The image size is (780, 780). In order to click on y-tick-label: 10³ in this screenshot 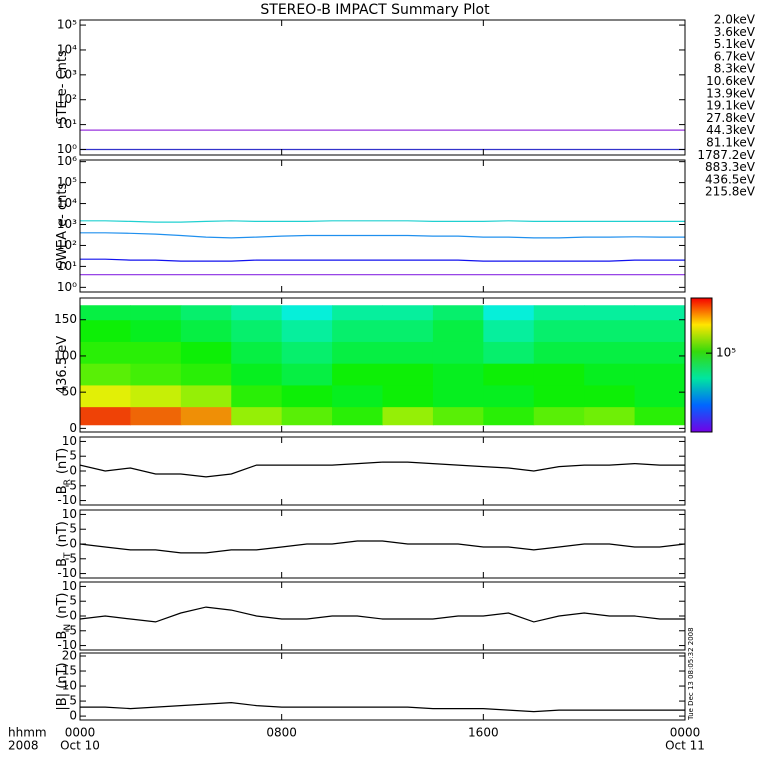, I will do `click(67, 224)`.